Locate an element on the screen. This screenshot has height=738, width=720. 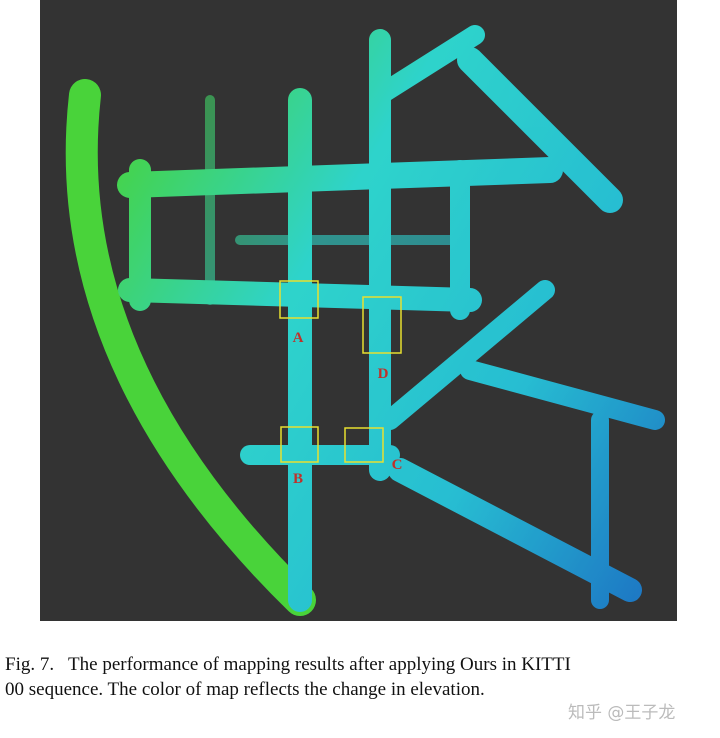
region-label: C is located at coordinates (397, 465).